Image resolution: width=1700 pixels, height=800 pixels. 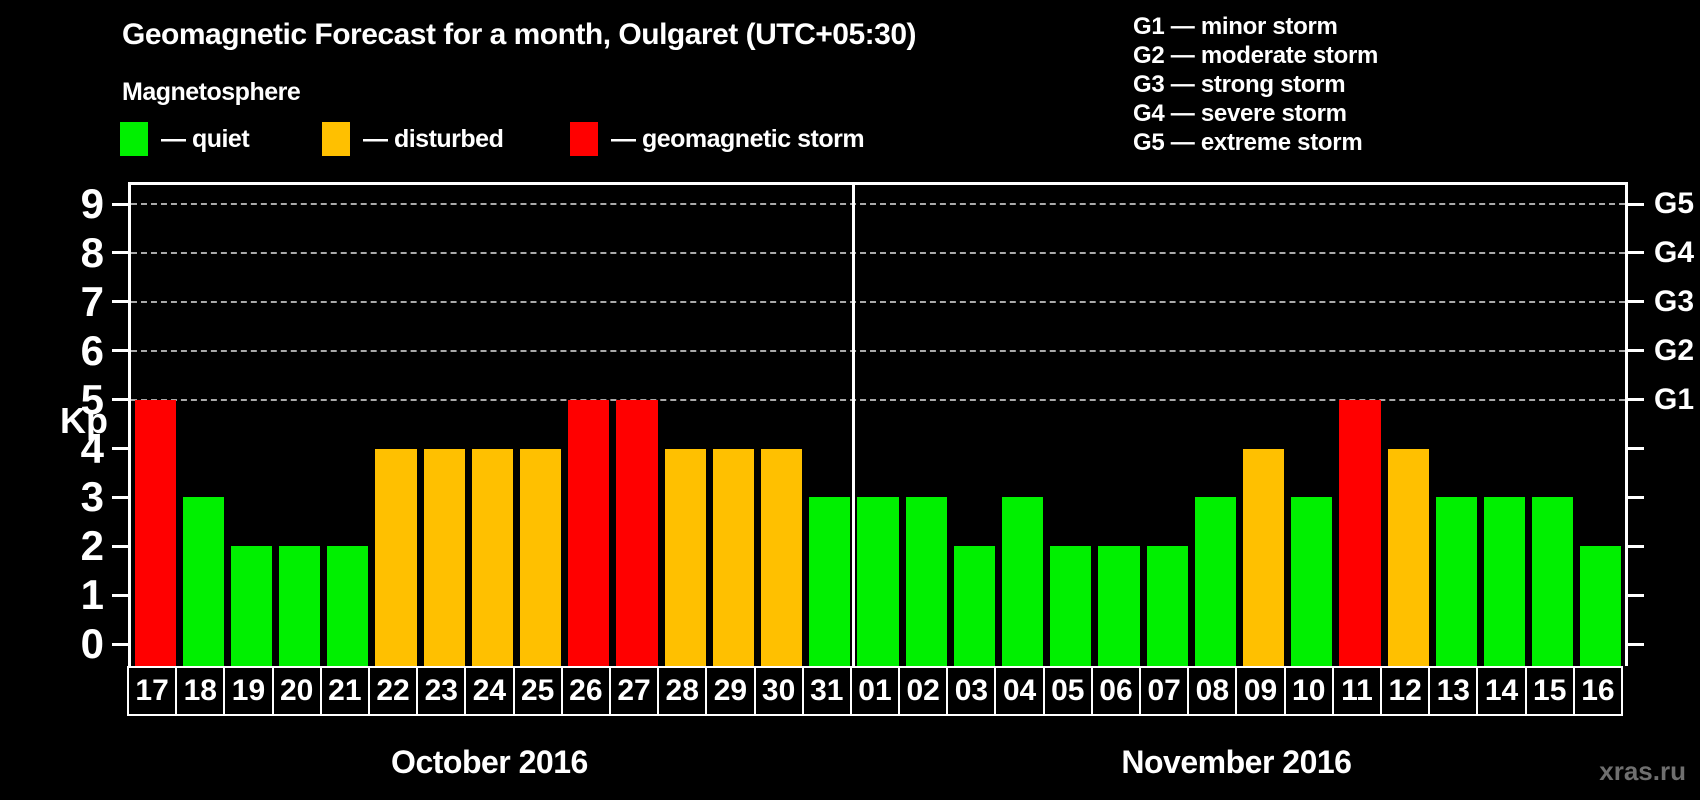 I want to click on storm-scale-line-g3: G3 — strong storm, so click(x=1239, y=84).